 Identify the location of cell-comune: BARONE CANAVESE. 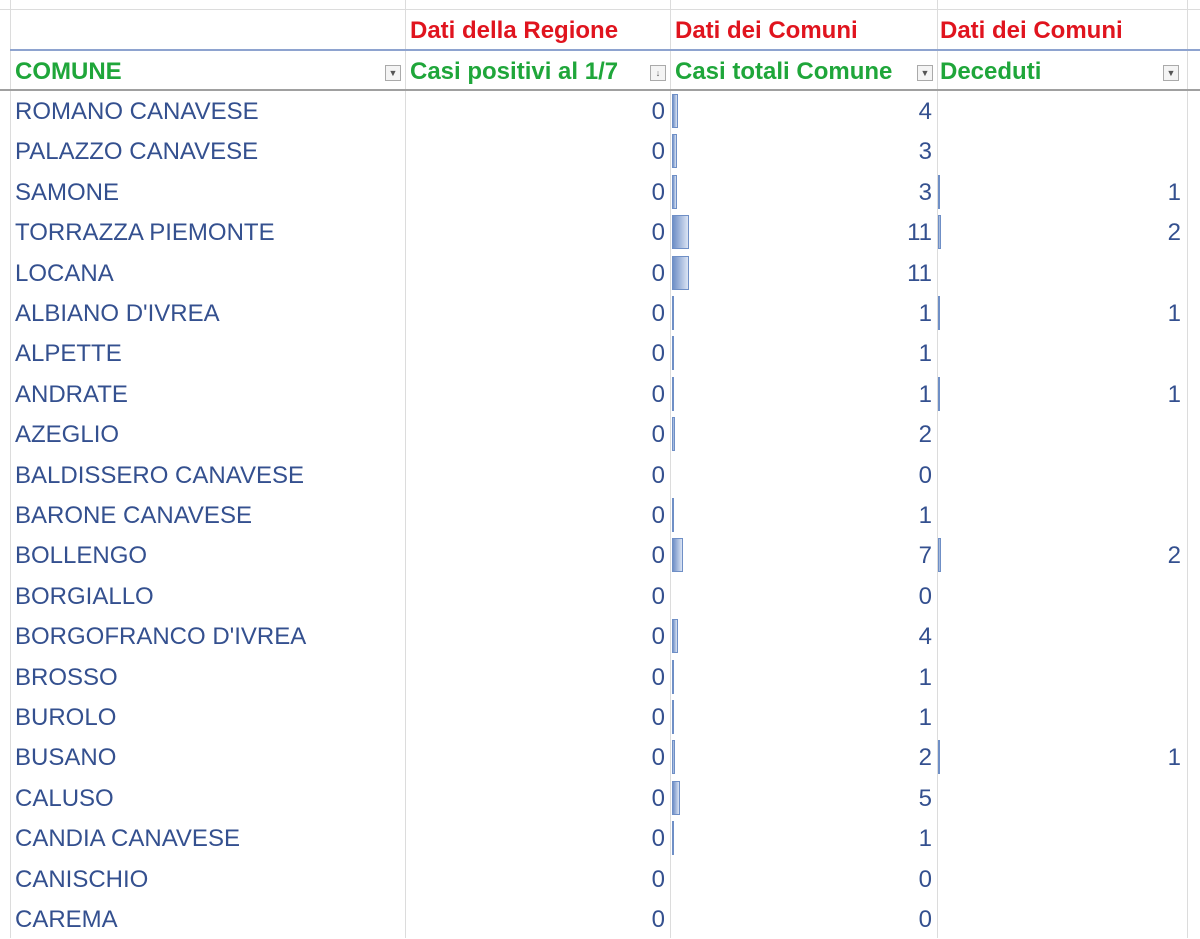
(133, 515).